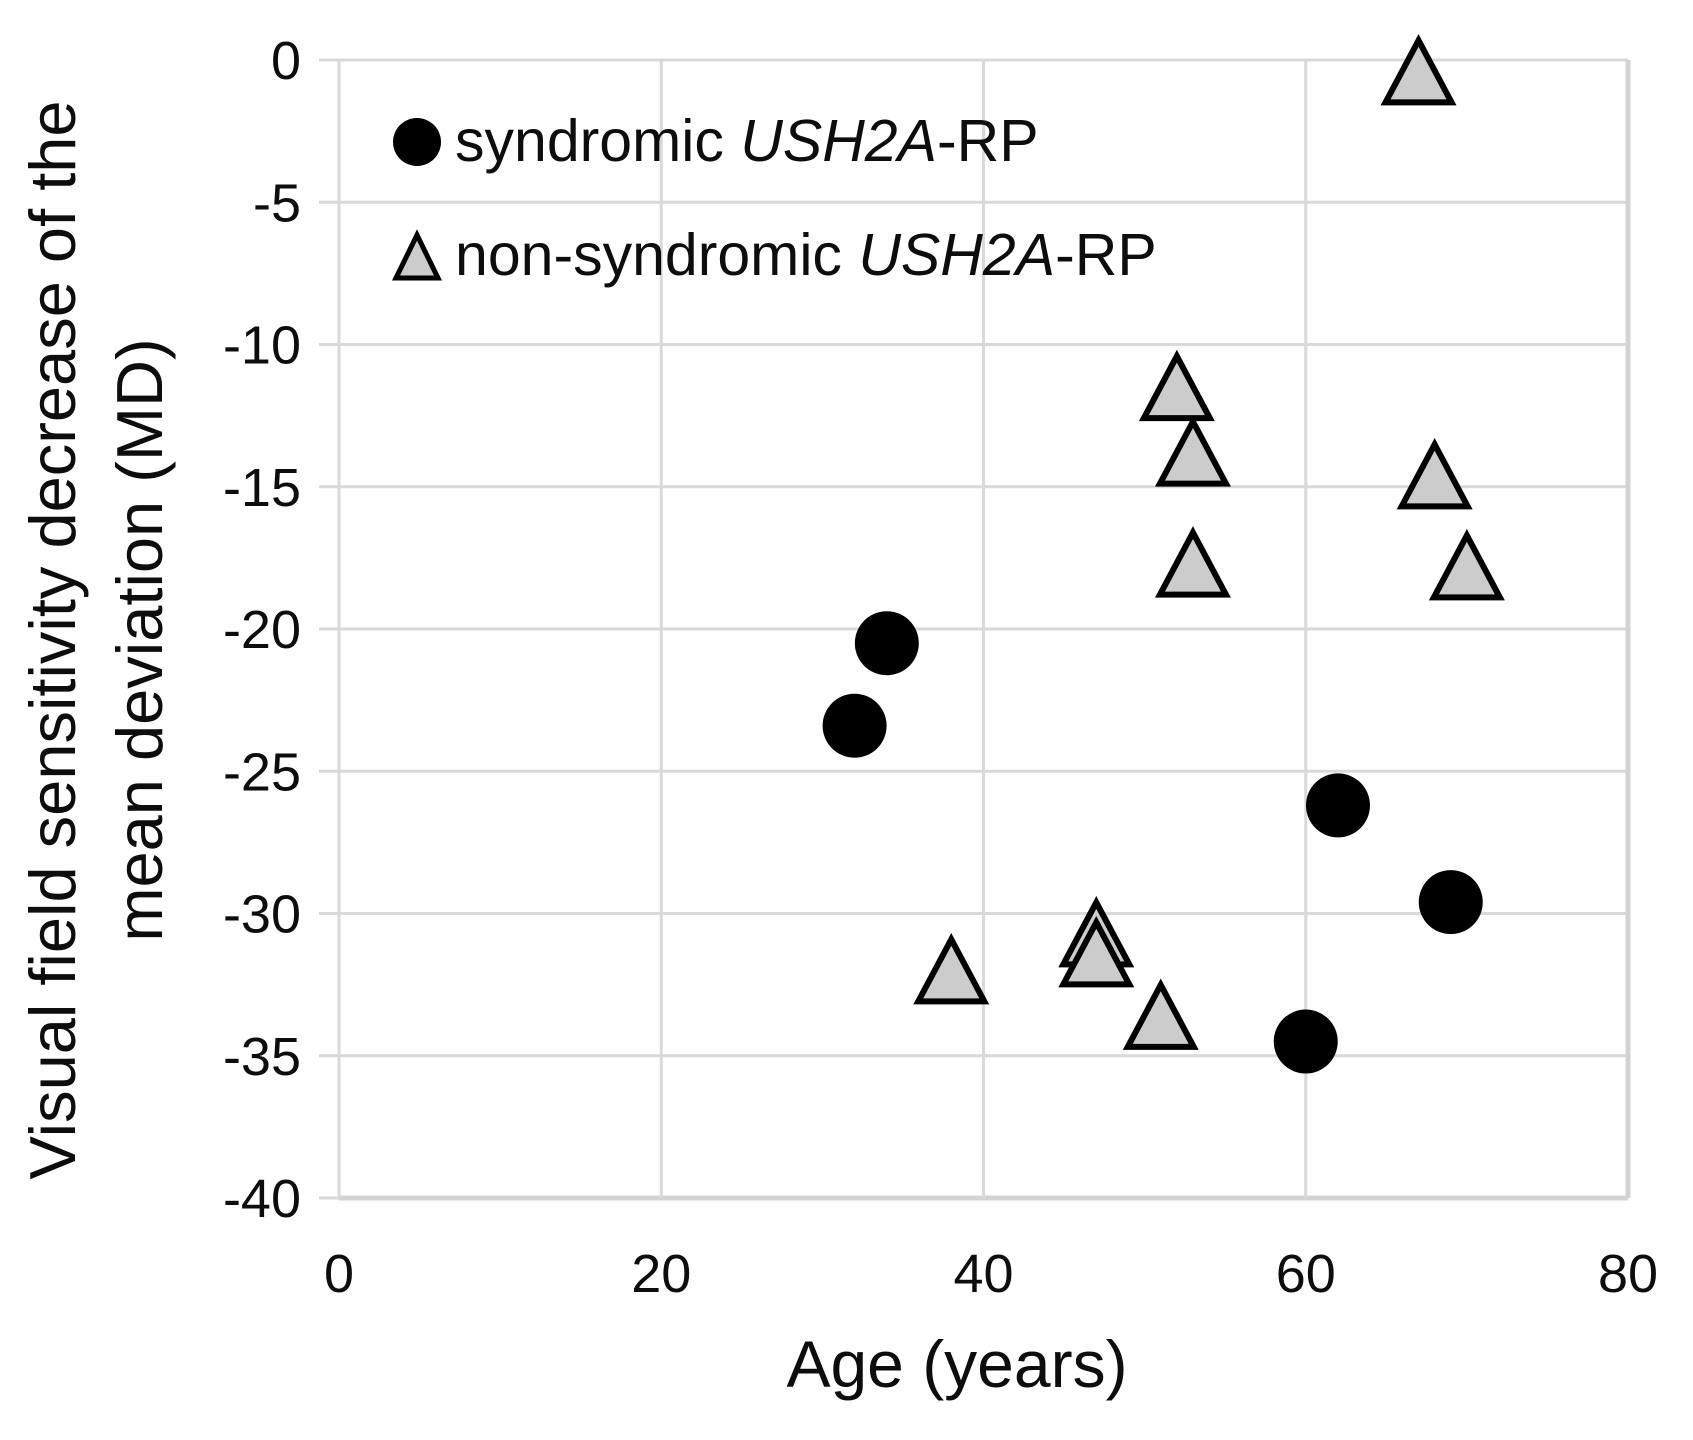  Describe the element at coordinates (262, 630) in the screenshot. I see `y-tick-label: -20` at that location.